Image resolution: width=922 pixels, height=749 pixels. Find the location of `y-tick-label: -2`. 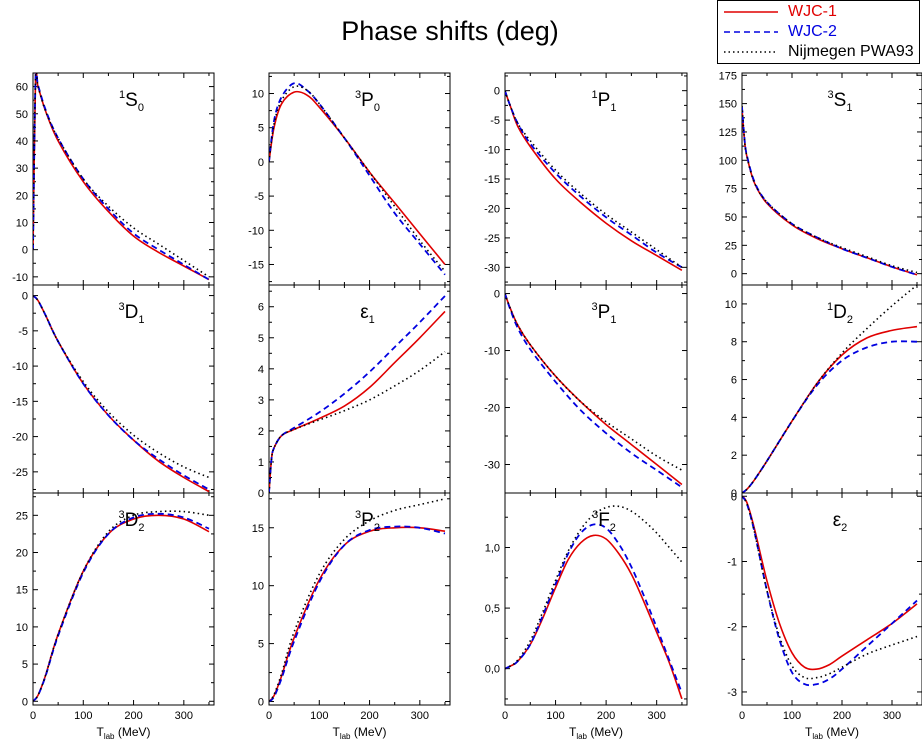

y-tick-label: -2 is located at coordinates (732, 628).